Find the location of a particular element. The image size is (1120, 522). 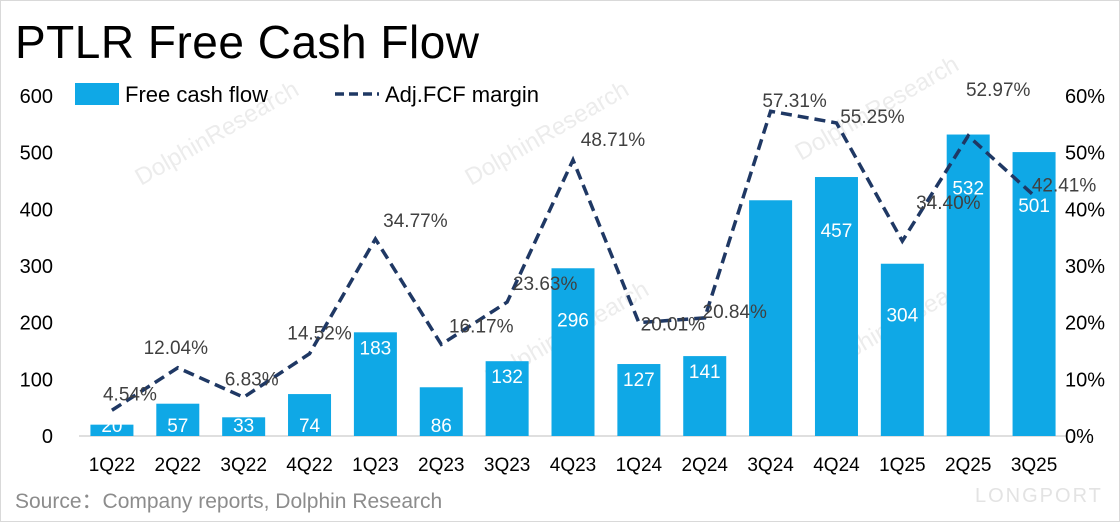

left-axis-tick-label: 200 is located at coordinates (36, 324).